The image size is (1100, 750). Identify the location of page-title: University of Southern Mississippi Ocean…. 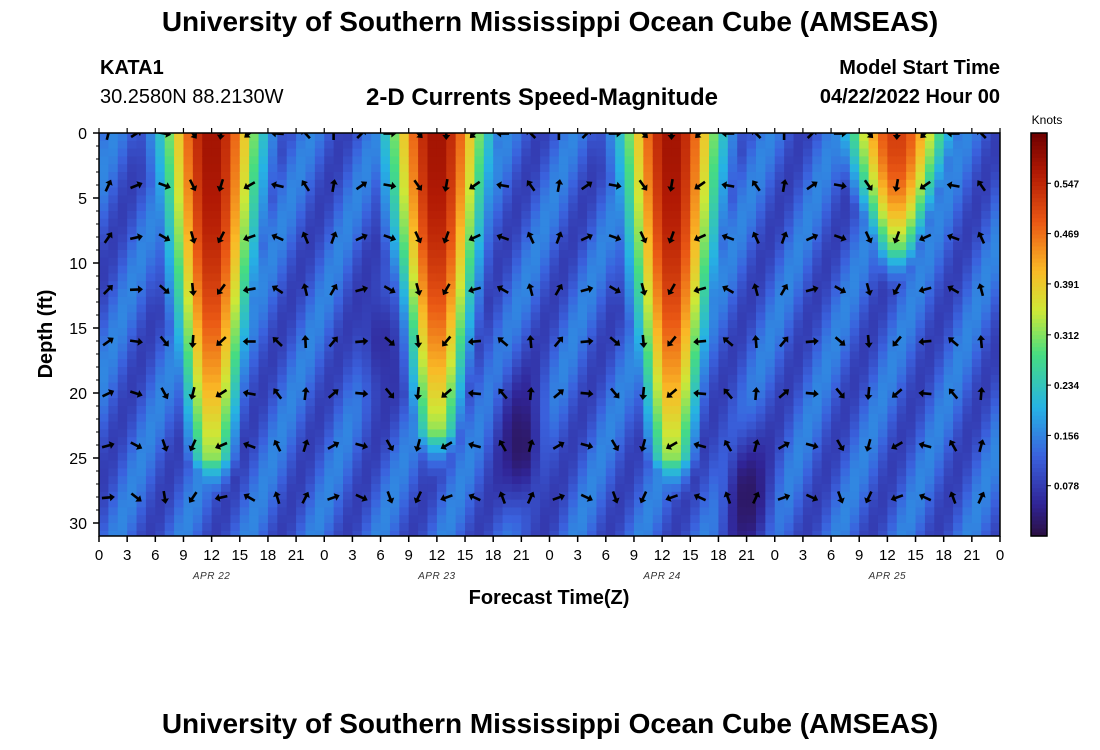
(550, 21).